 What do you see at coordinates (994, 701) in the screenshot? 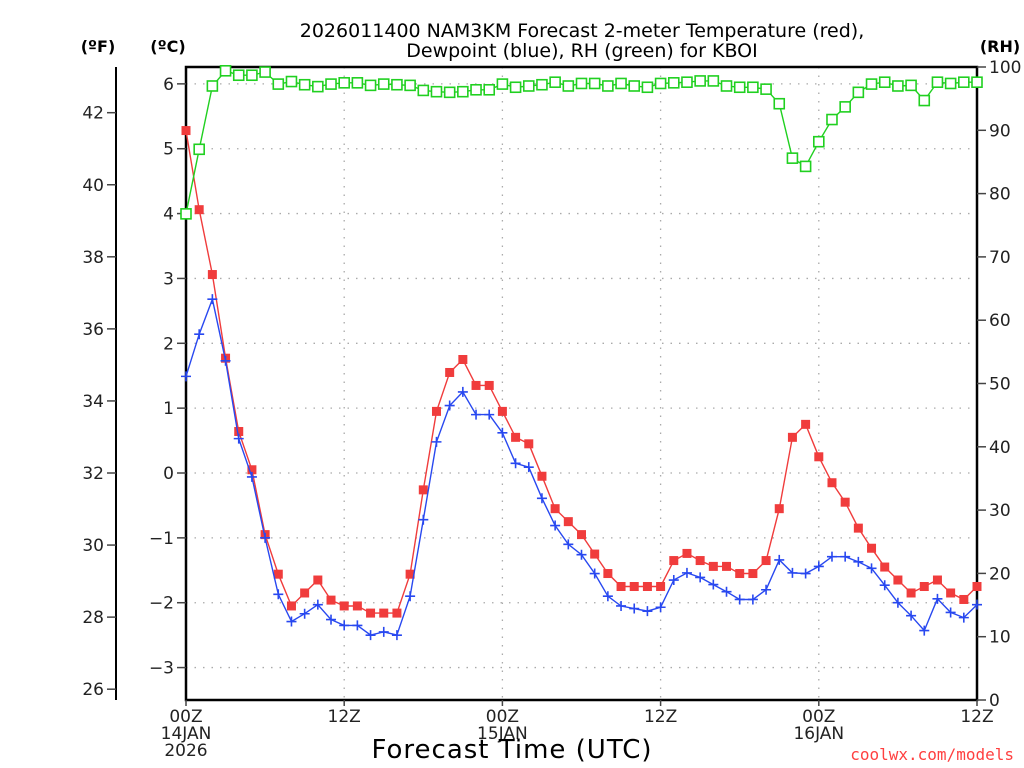
I see `rh-tick-label: 0` at bounding box center [994, 701].